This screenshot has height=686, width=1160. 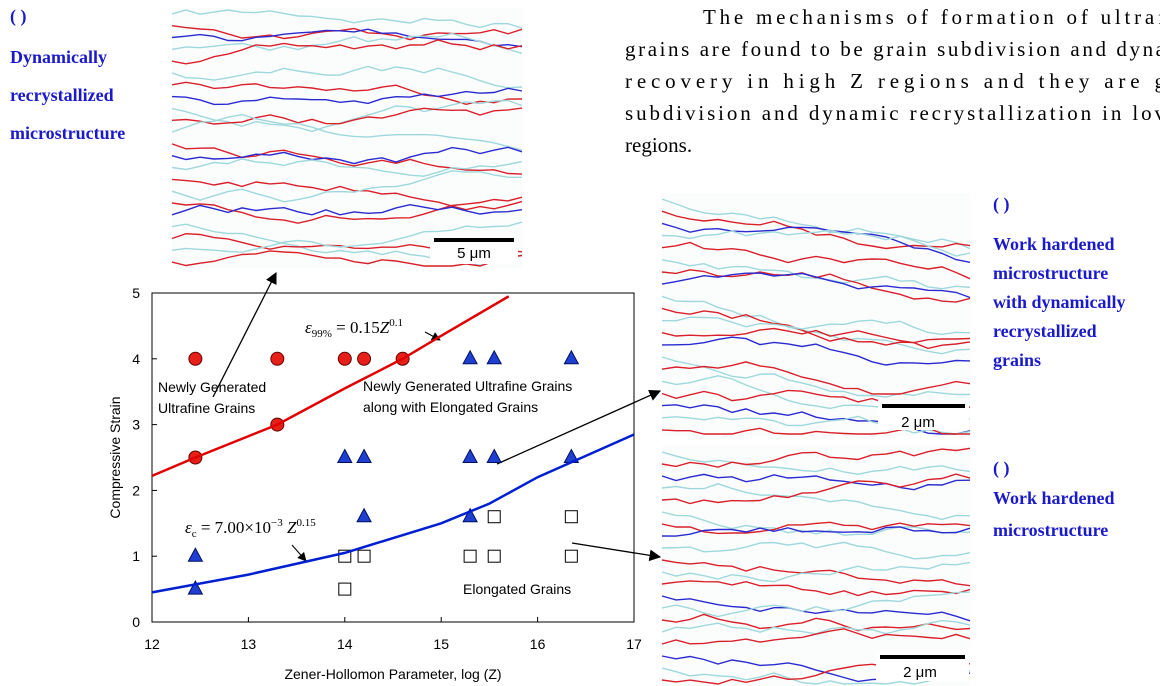 What do you see at coordinates (277, 523) in the screenshot?
I see `equation-part: −3` at bounding box center [277, 523].